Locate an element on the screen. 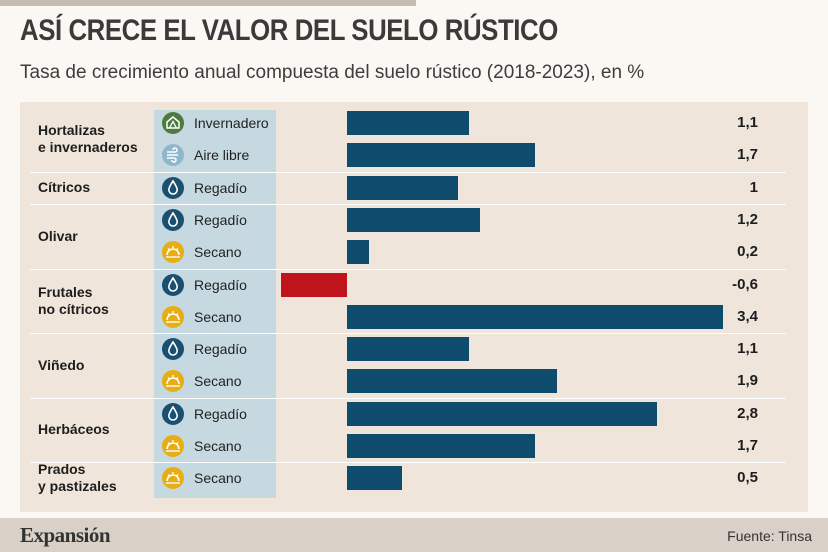 The image size is (828, 552). wind-icon is located at coordinates (173, 155).